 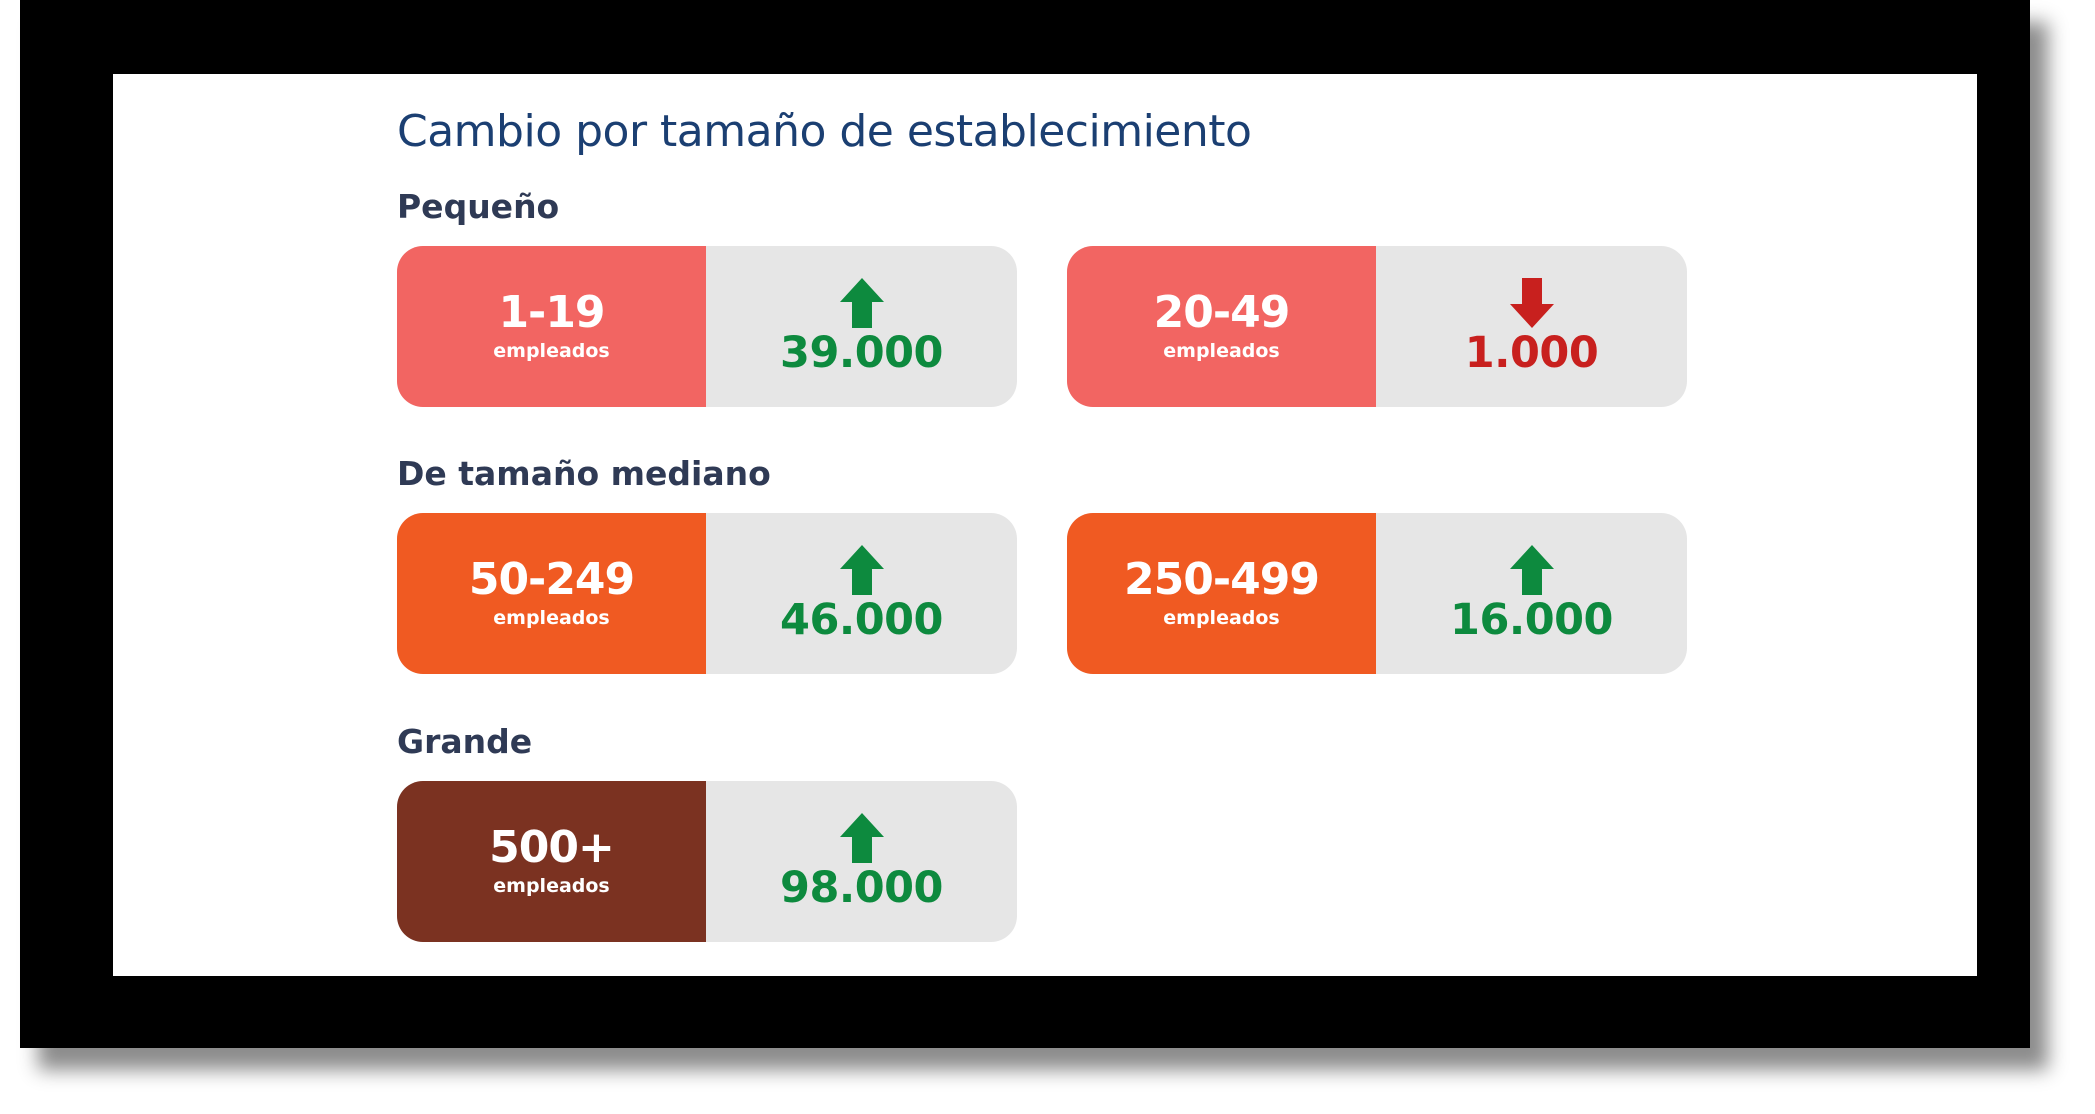 What do you see at coordinates (861, 353) in the screenshot?
I see `change-value: 39.000` at bounding box center [861, 353].